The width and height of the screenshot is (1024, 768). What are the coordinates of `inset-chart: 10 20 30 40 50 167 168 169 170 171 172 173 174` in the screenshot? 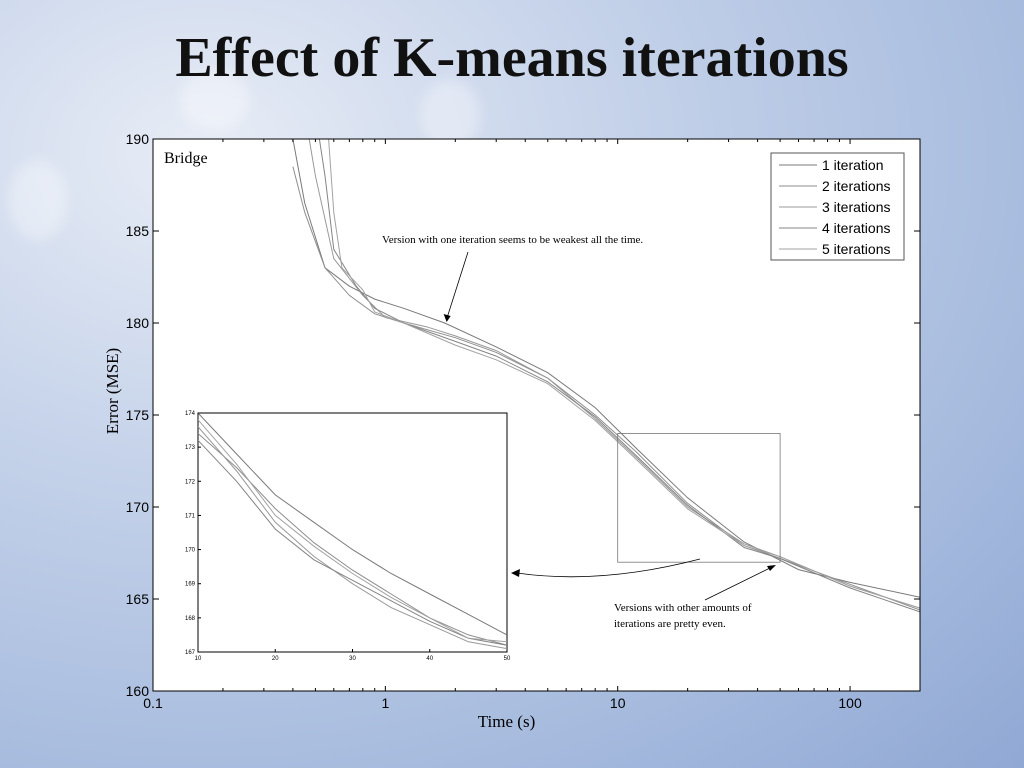 It's located at (348, 536).